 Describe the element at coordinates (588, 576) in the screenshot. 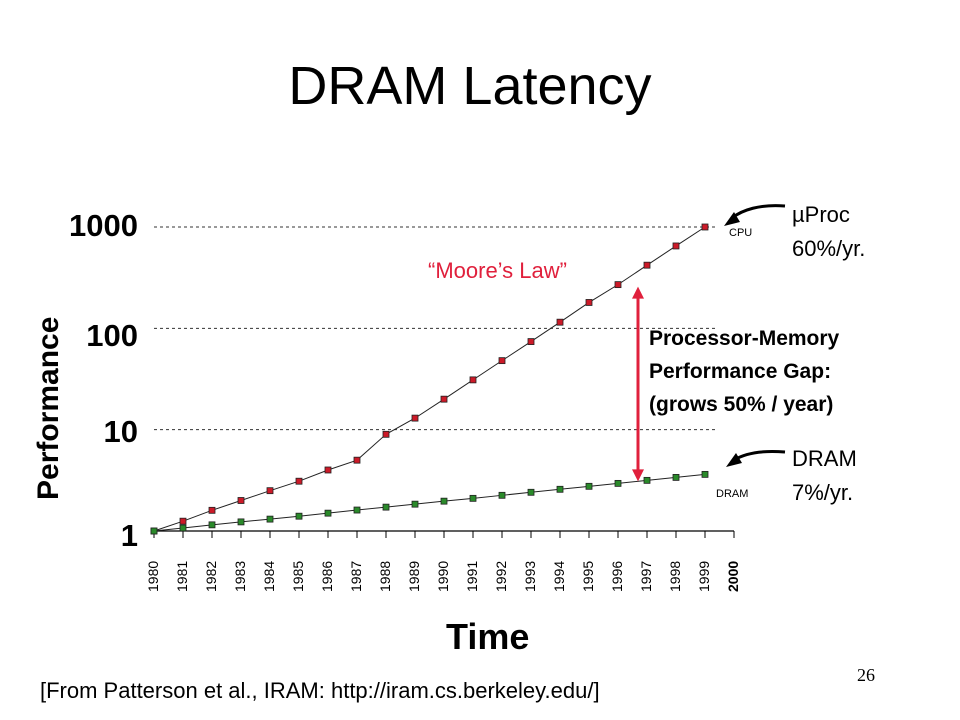

I see `x-tick-label: 1995` at that location.